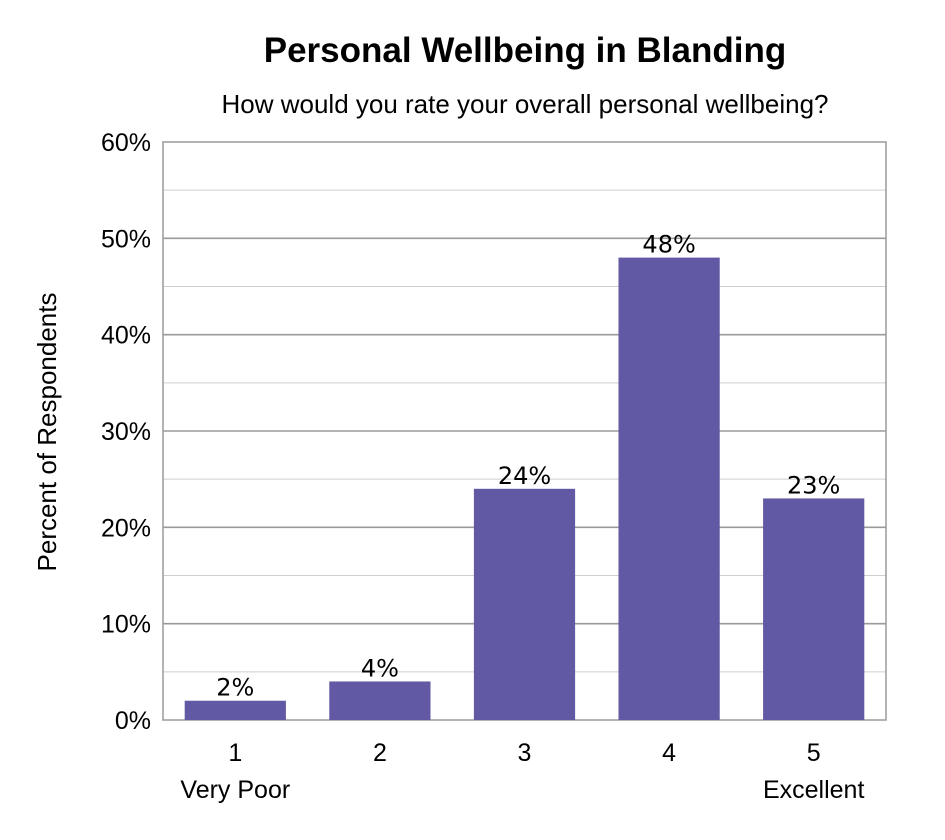 This screenshot has height=840, width=945. I want to click on data-label: 23%, so click(813, 485).